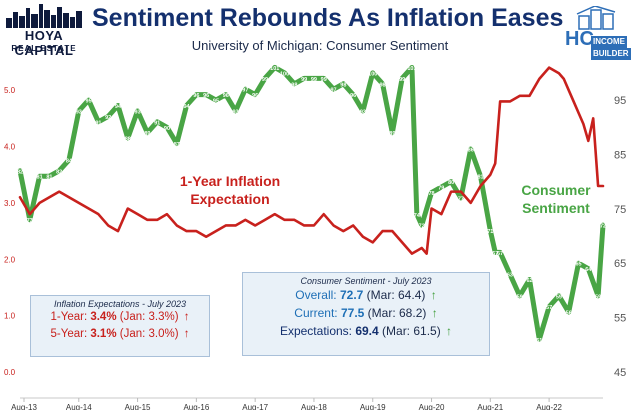  I want to click on sentiment-data-label: 92, so click(108, 118).